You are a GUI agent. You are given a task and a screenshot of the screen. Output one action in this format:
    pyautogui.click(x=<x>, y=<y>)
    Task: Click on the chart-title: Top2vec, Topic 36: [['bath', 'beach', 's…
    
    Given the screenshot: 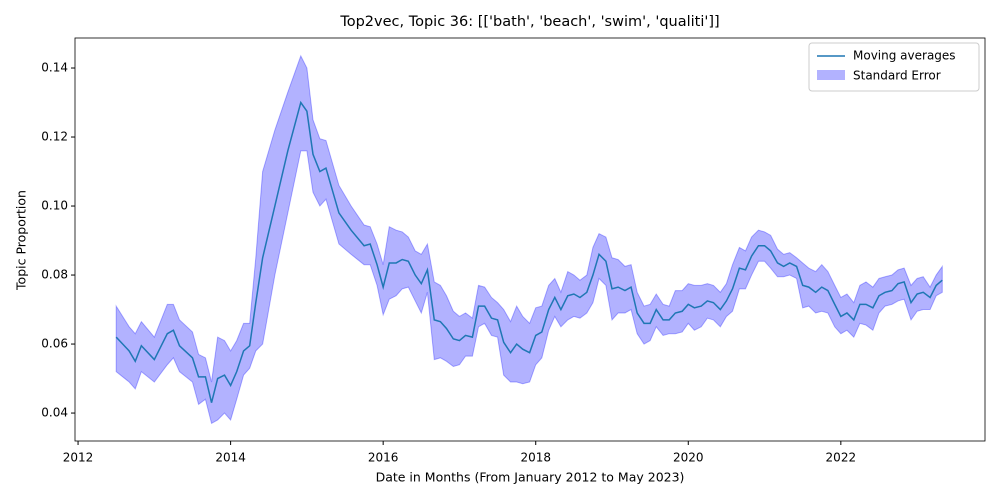 What is the action you would take?
    pyautogui.click(x=529, y=22)
    